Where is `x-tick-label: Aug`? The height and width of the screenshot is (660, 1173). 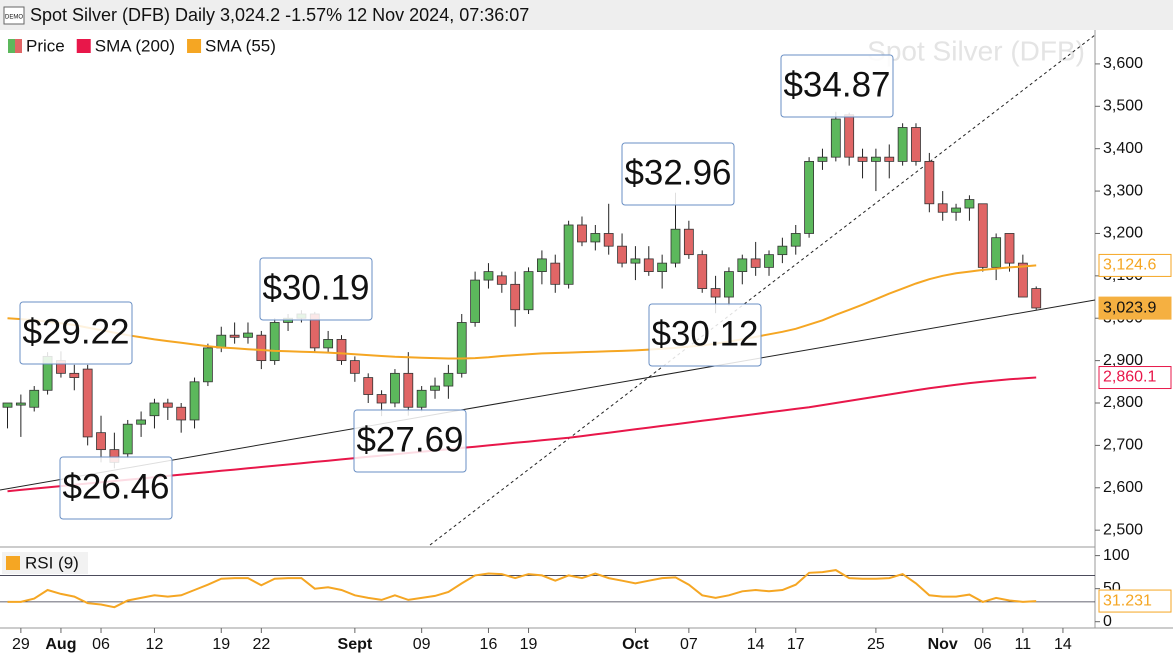
x-tick-label: Aug is located at coordinates (60, 644).